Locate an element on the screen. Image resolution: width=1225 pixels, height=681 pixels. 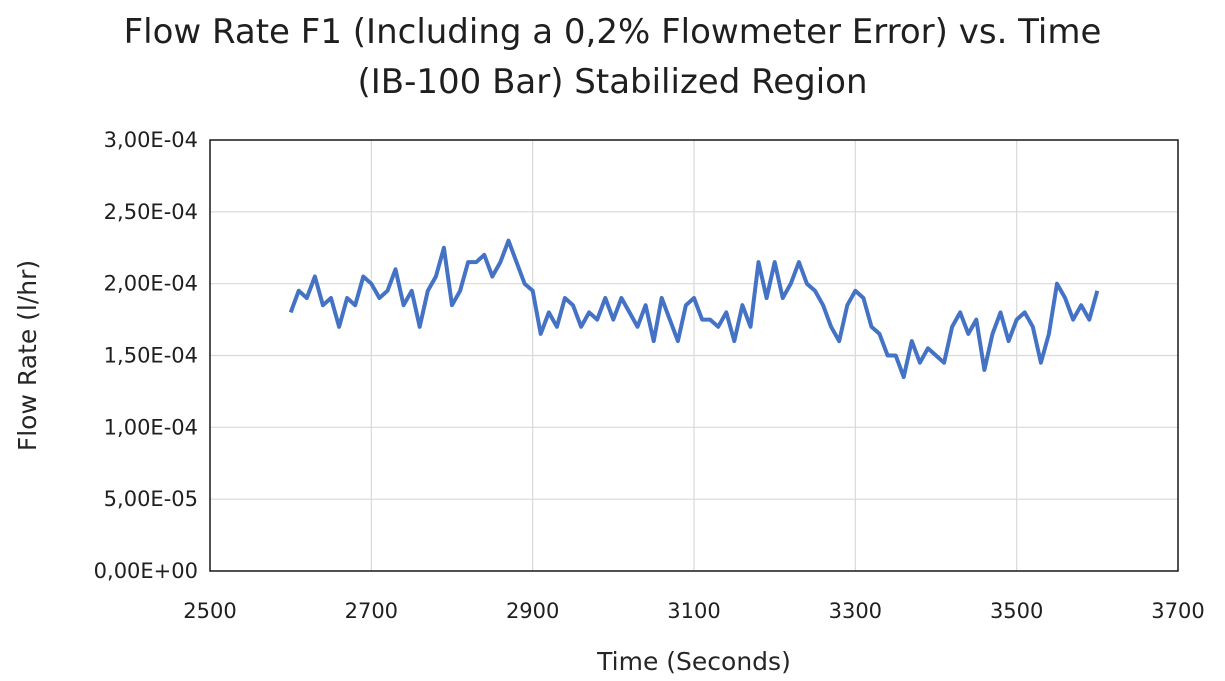
x-axis-title: Time (Seconds) is located at coordinates (693, 661).